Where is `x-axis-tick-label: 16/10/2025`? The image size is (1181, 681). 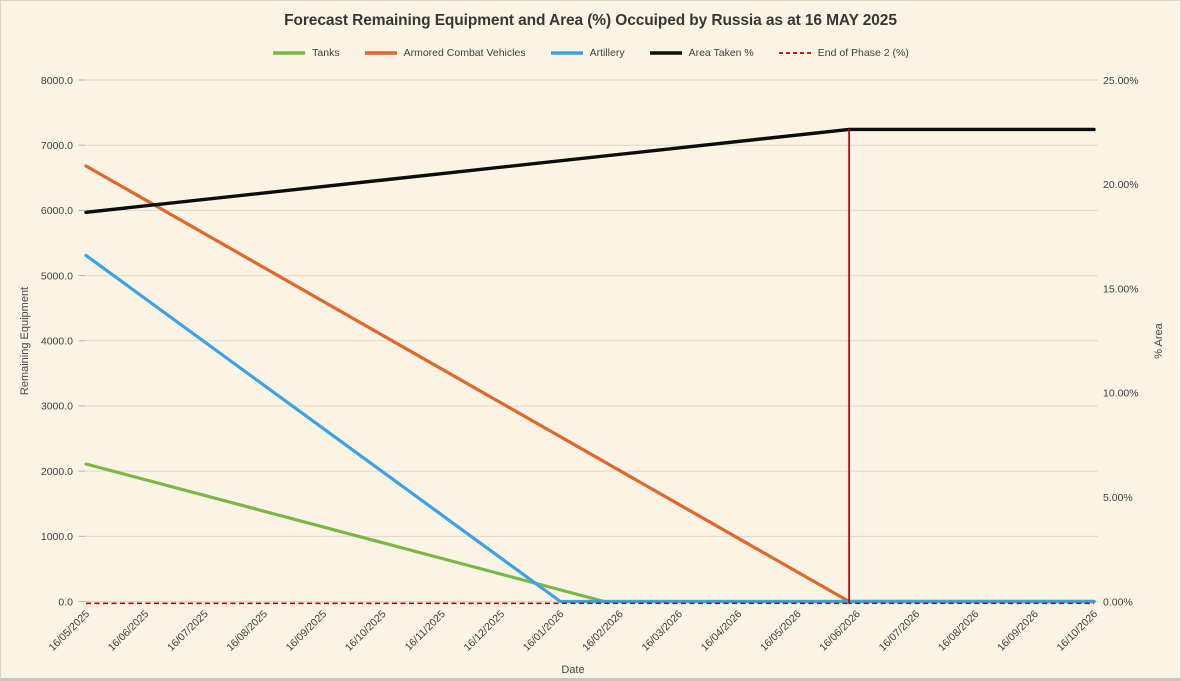
x-axis-tick-label: 16/10/2025 is located at coordinates (366, 631).